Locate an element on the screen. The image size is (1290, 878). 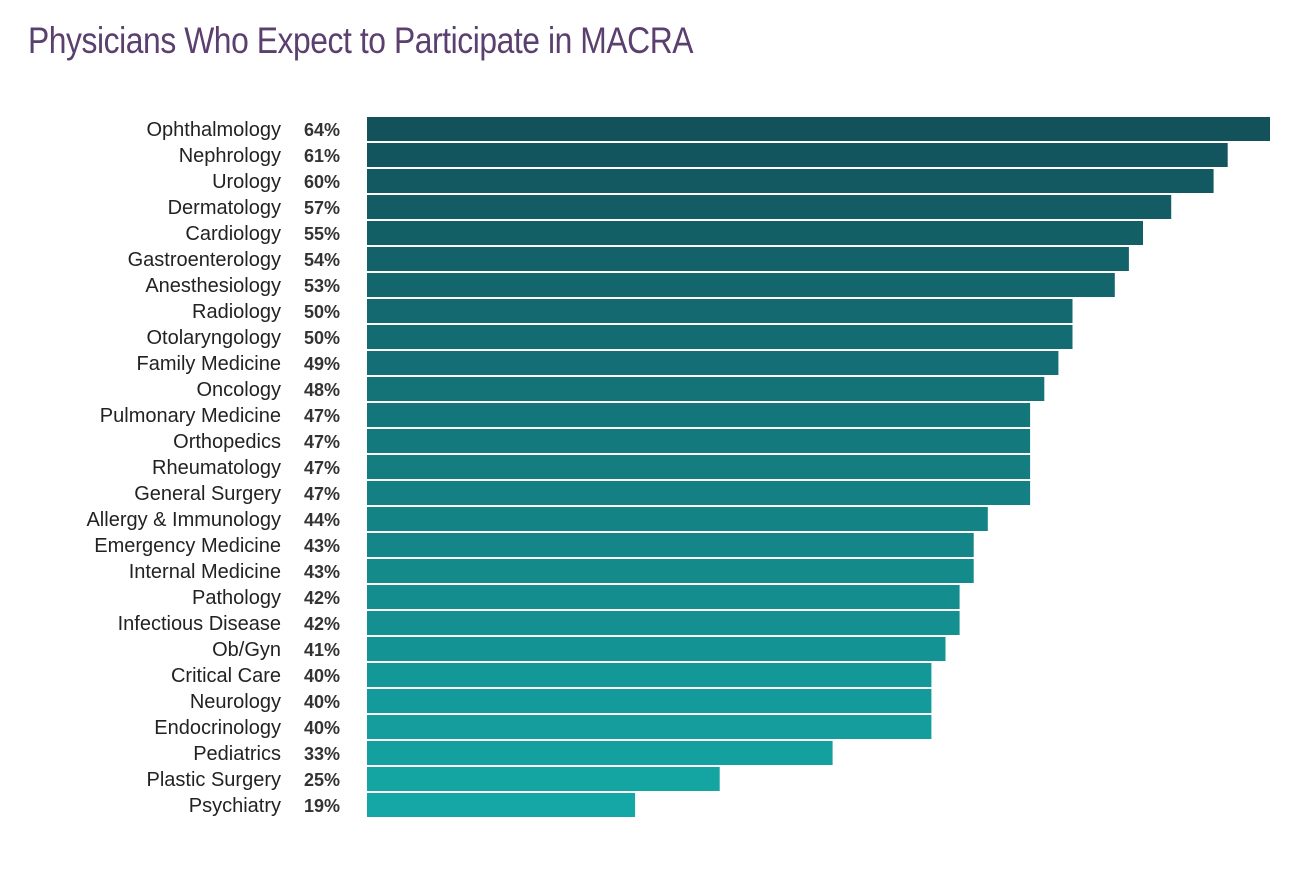
value-label-pediatrics: 33% is located at coordinates (322, 754).